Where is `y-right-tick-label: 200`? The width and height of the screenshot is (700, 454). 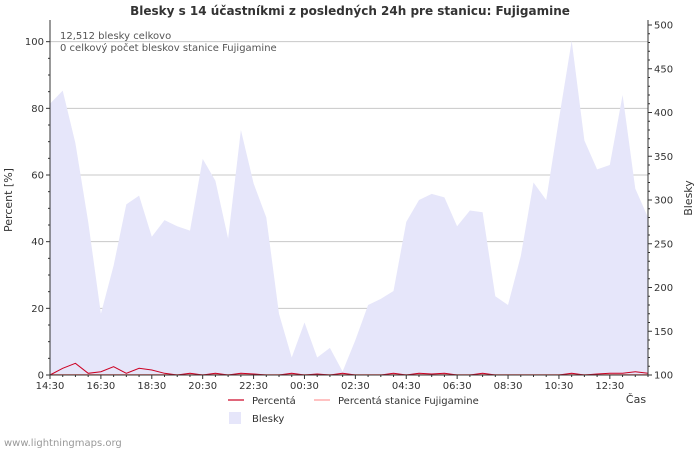 y-right-tick-label: 200 is located at coordinates (663, 288).